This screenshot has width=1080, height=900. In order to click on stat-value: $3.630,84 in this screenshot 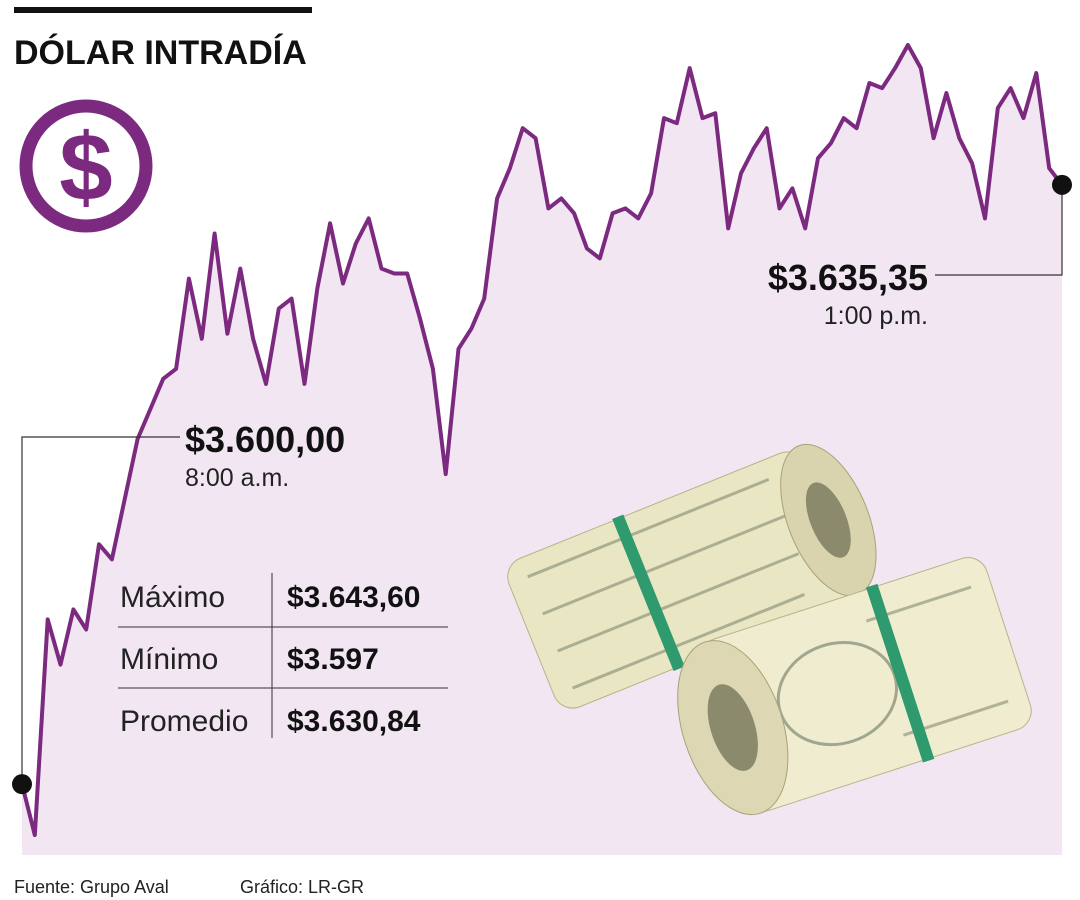, I will do `click(354, 721)`.